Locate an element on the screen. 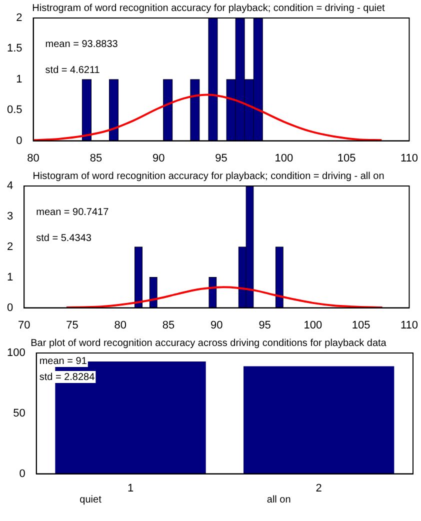  chart-title: Histrogram of word recognition accuracy for playback; condition = driving - quiet is located at coordinates (209, 8).